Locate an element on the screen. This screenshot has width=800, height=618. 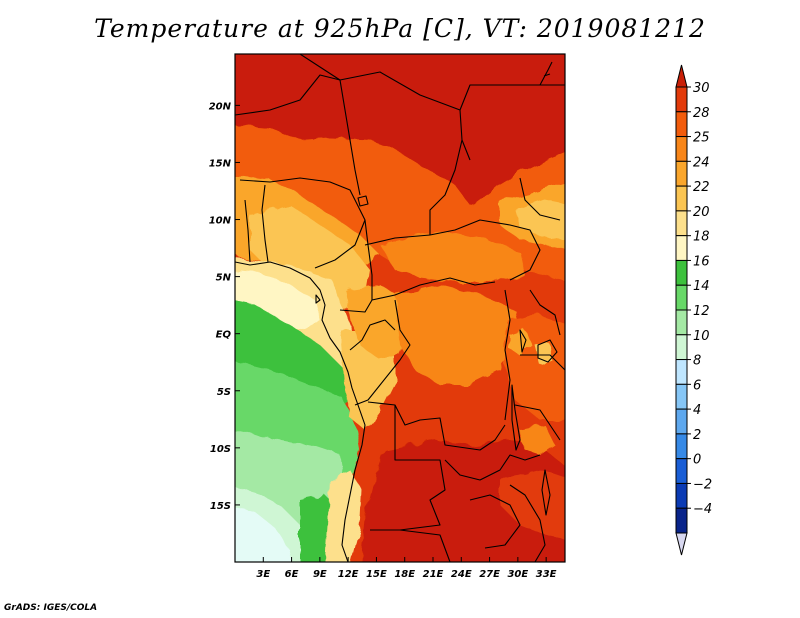
border-cameroon is located at coordinates (368, 259).